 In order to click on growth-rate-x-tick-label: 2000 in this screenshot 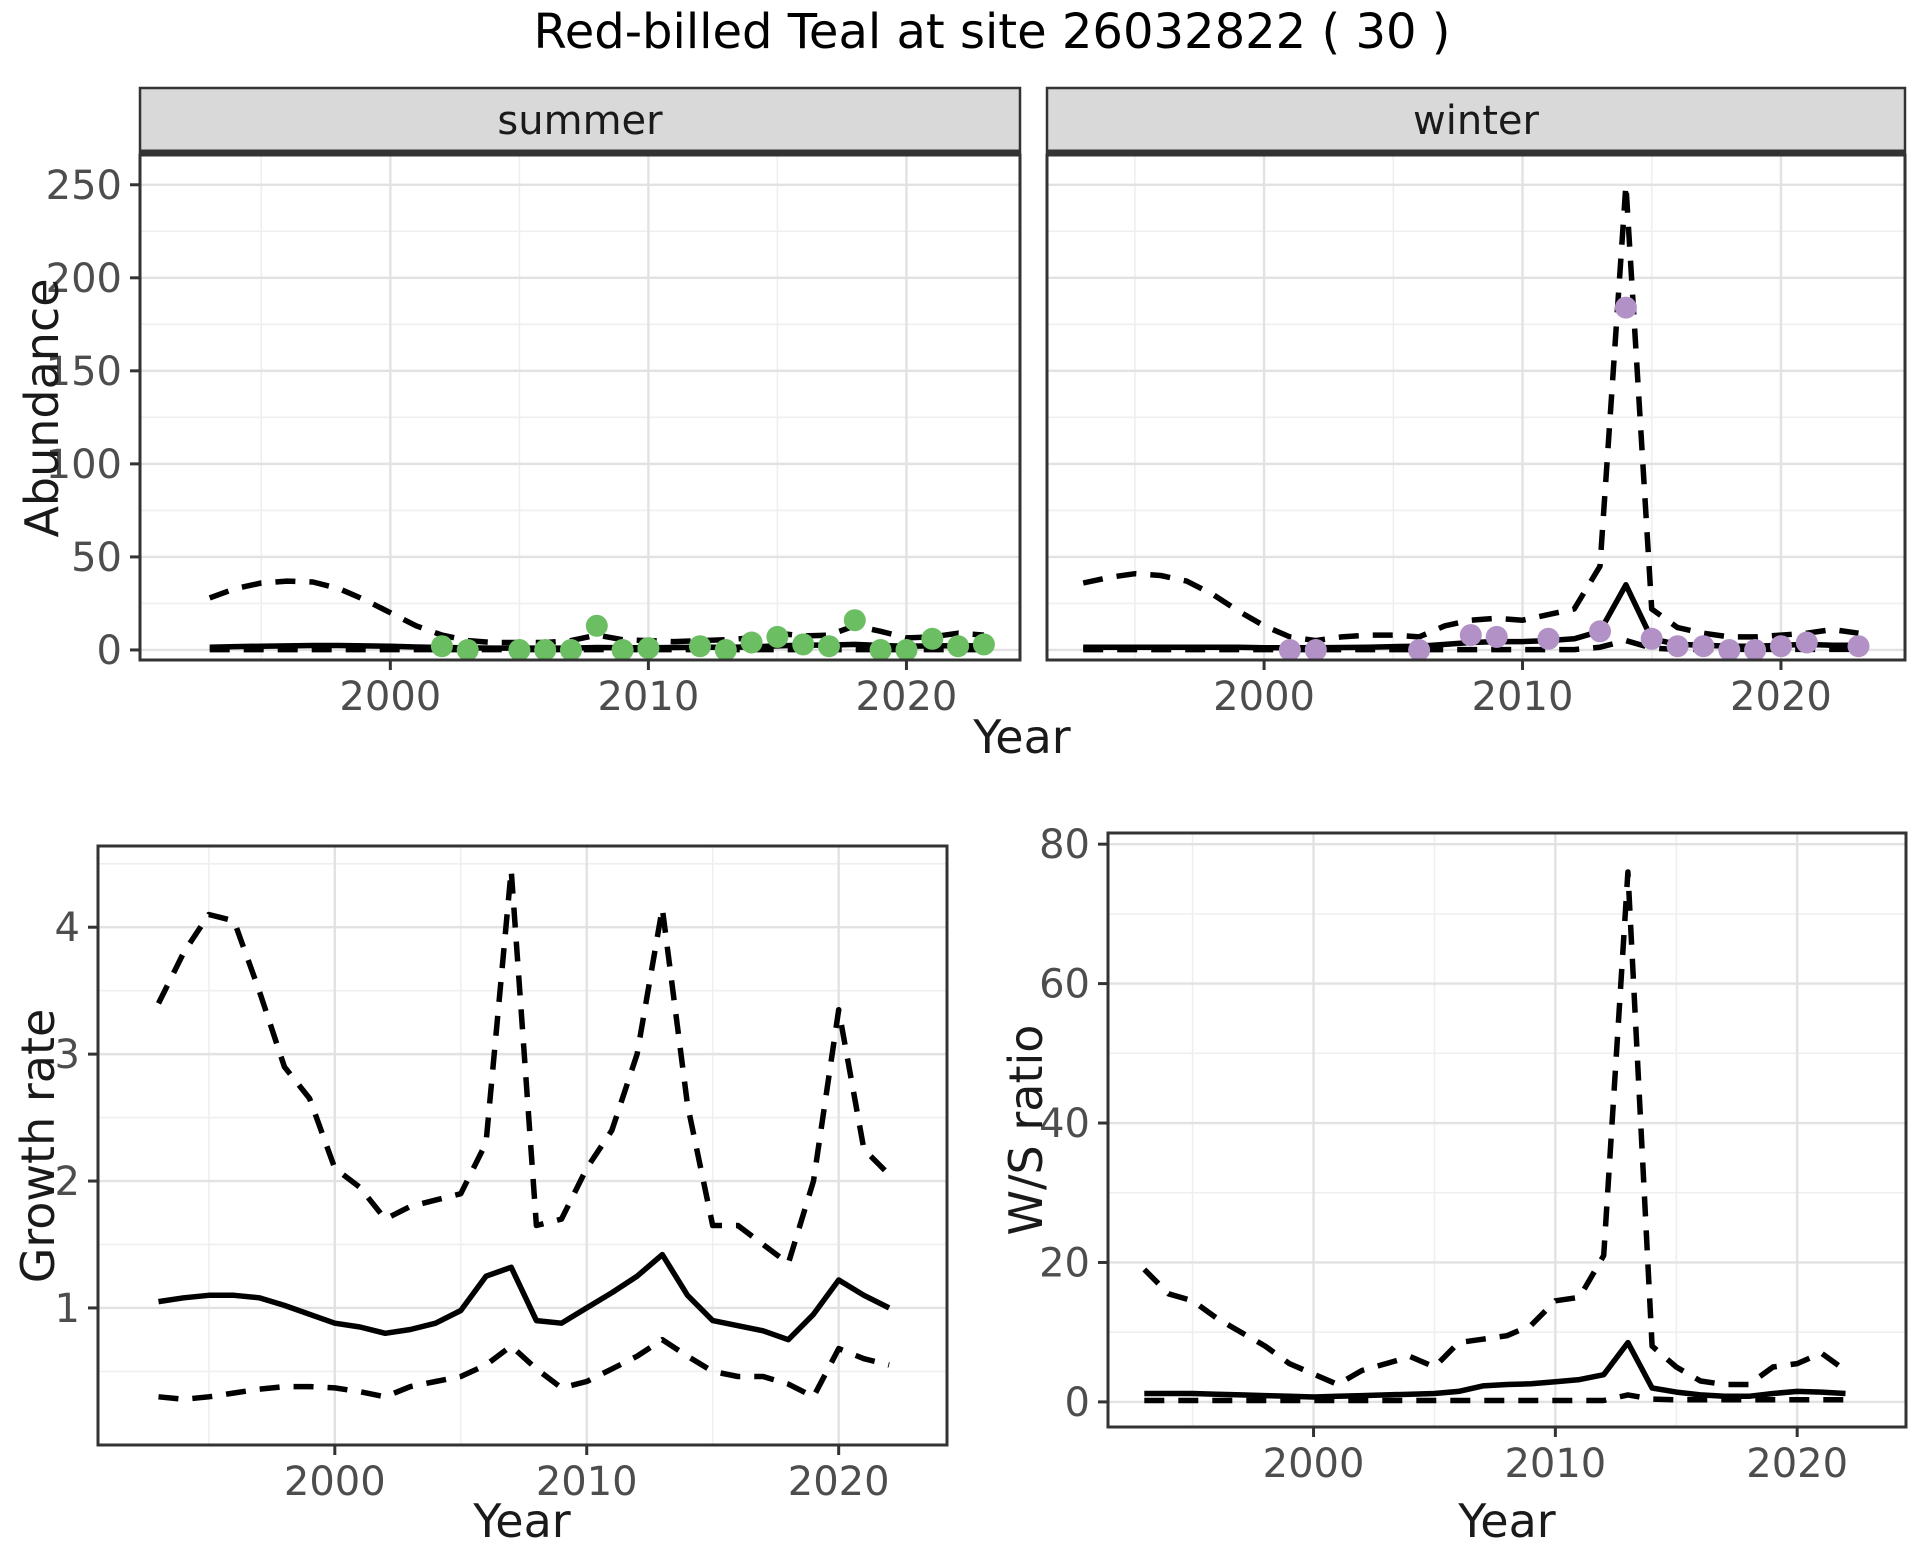, I will do `click(335, 1482)`.